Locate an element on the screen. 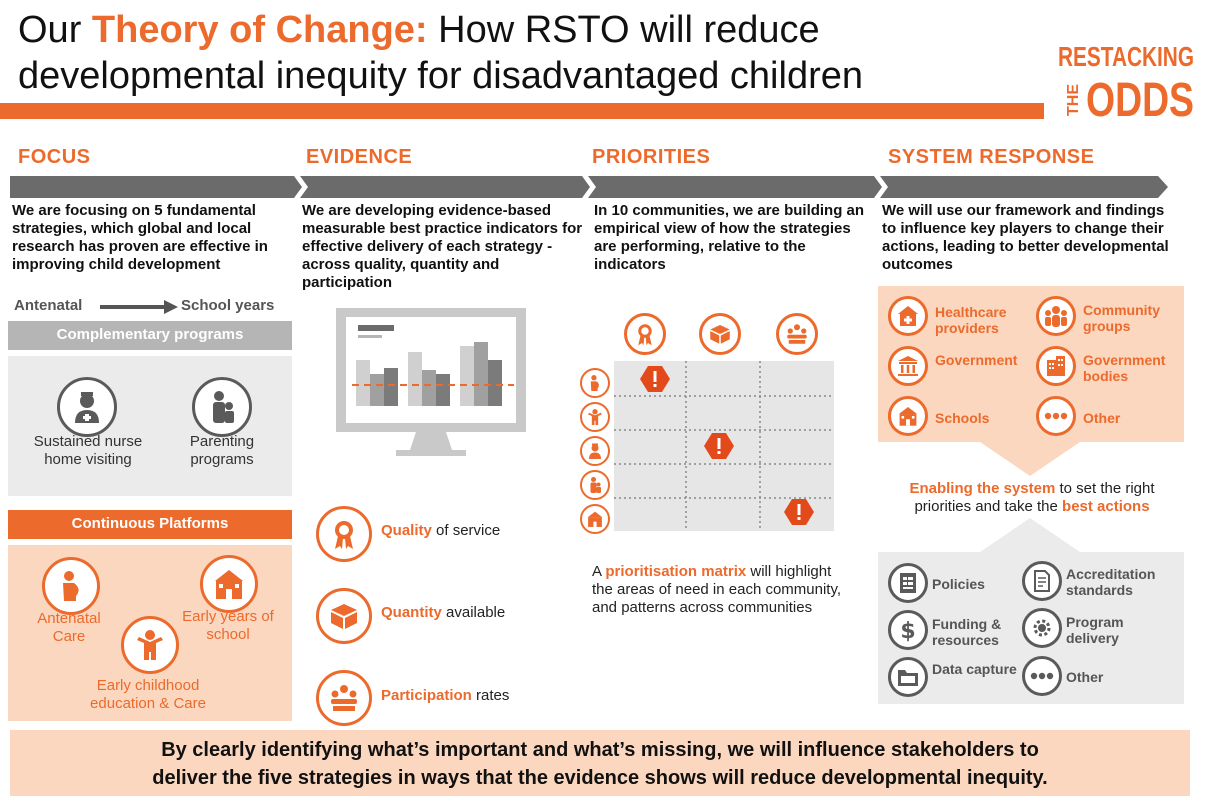  complementary-label-2: Parenting programs is located at coordinates (222, 450).